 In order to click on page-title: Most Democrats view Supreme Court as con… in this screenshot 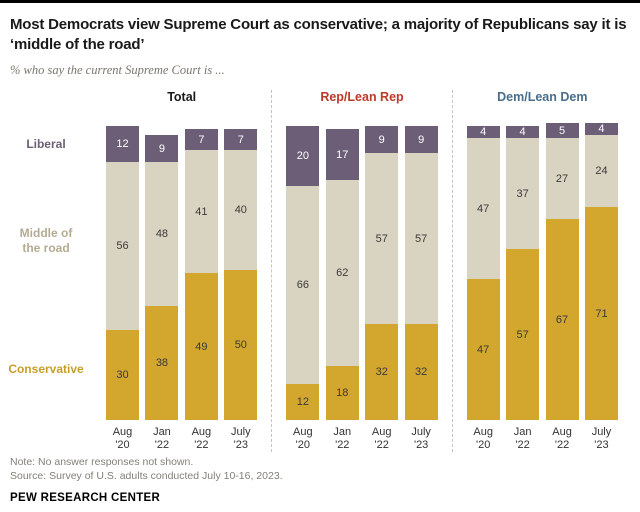, I will do `click(318, 34)`.